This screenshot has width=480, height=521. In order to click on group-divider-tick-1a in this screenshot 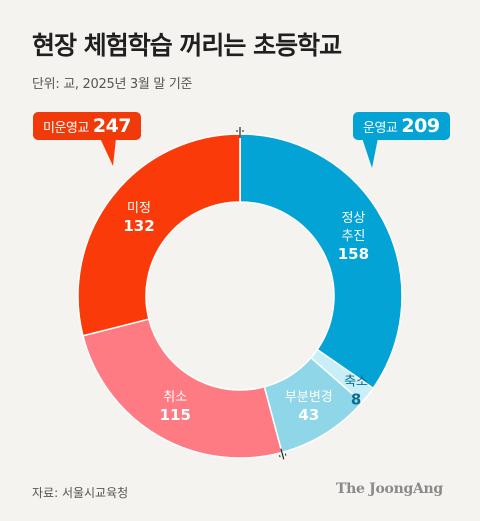, I will do `click(285, 454)`.